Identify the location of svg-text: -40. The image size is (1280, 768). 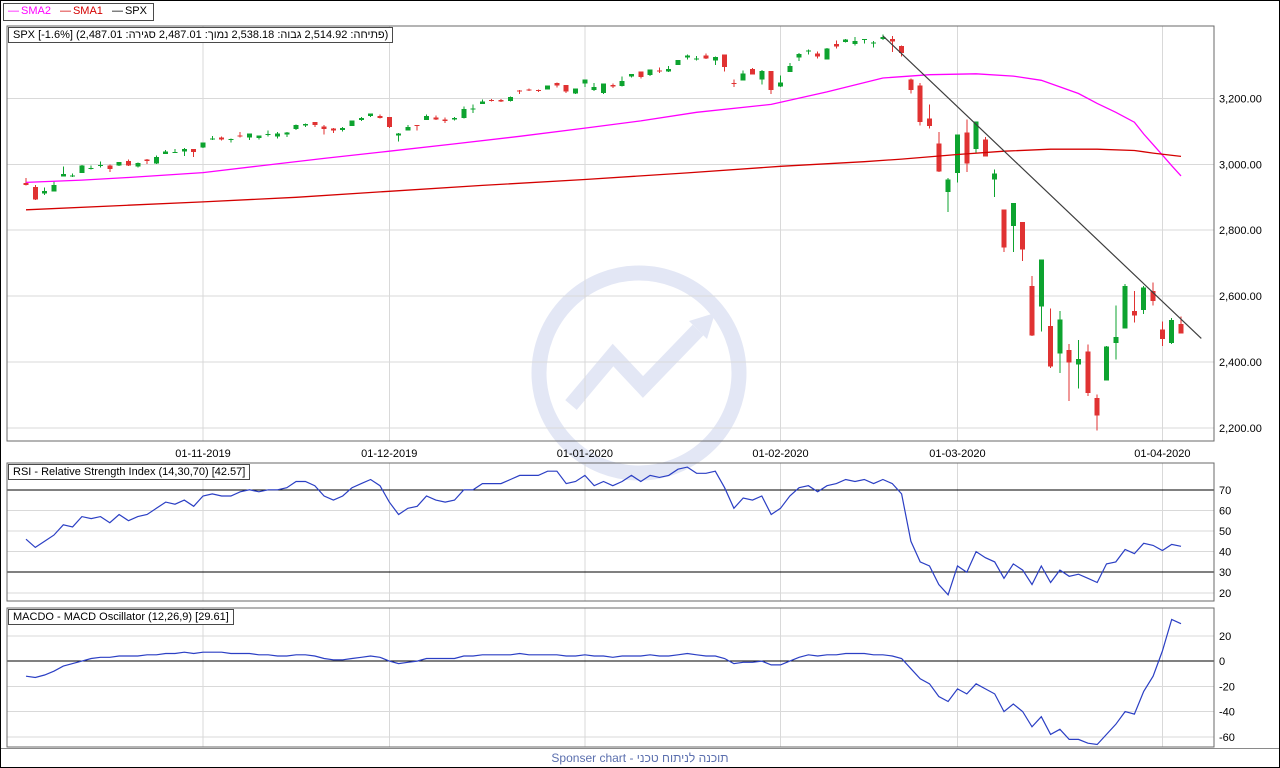
(1227, 713).